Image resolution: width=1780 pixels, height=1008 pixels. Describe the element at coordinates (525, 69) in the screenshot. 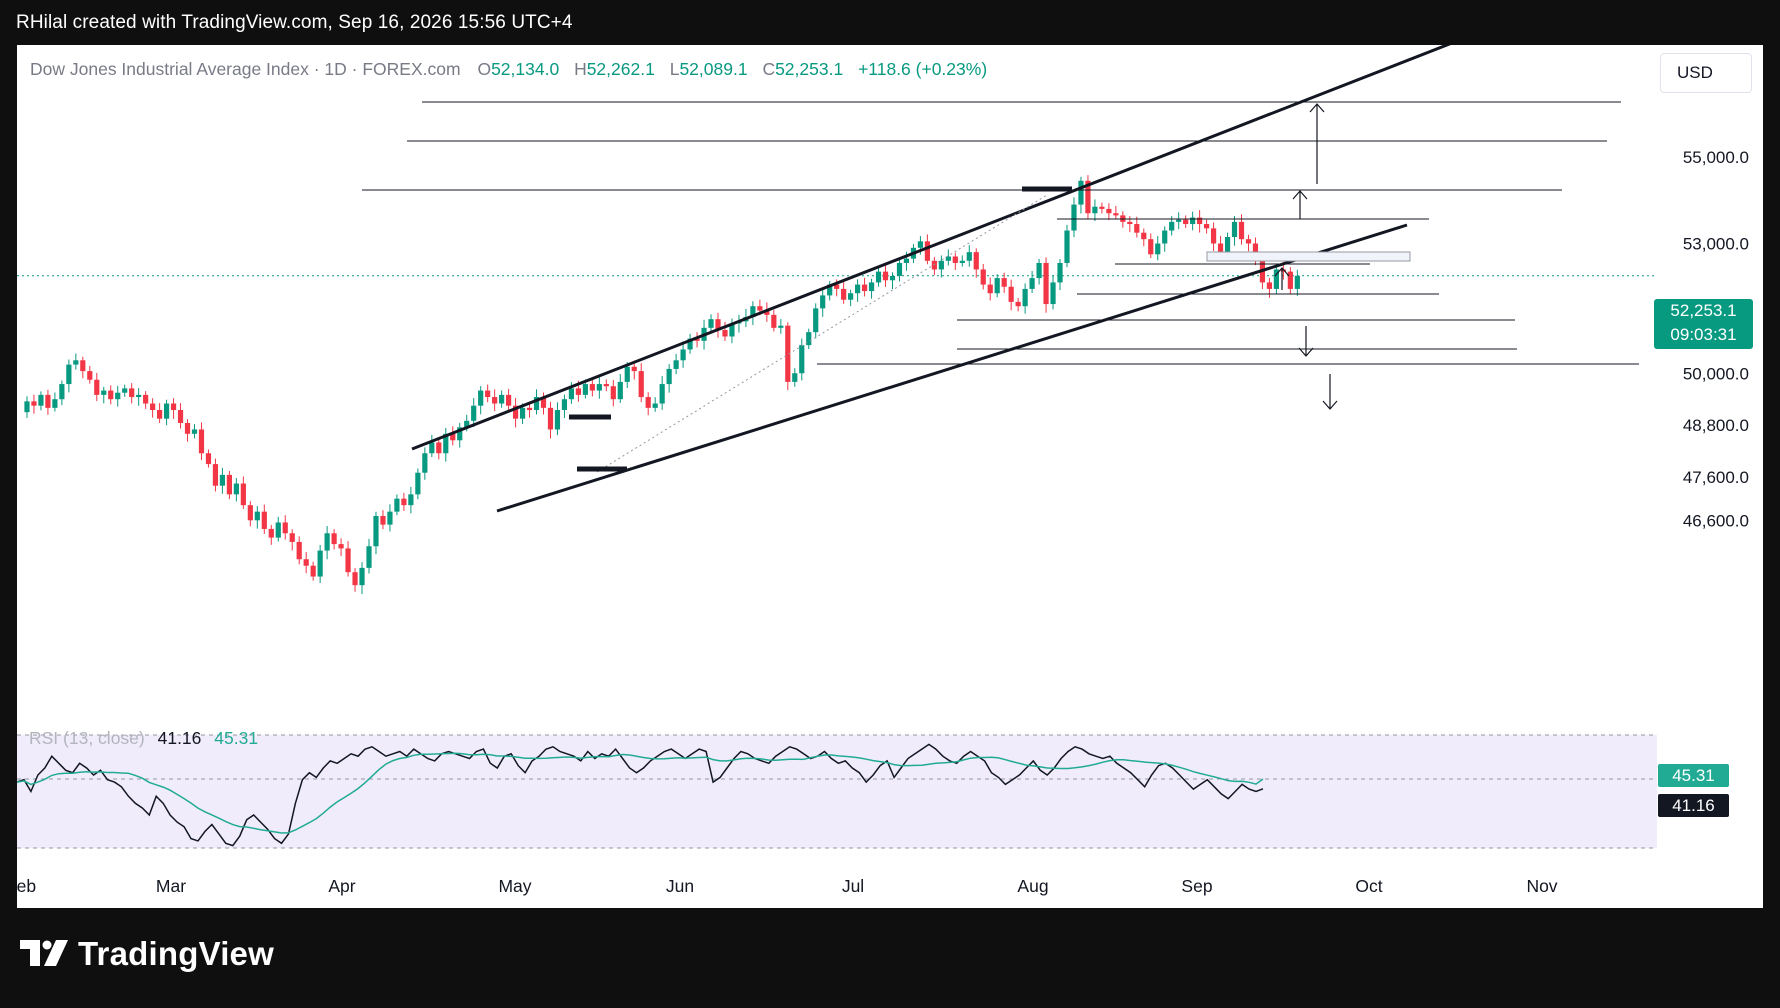

I see `open-value: 52,134.0` at that location.